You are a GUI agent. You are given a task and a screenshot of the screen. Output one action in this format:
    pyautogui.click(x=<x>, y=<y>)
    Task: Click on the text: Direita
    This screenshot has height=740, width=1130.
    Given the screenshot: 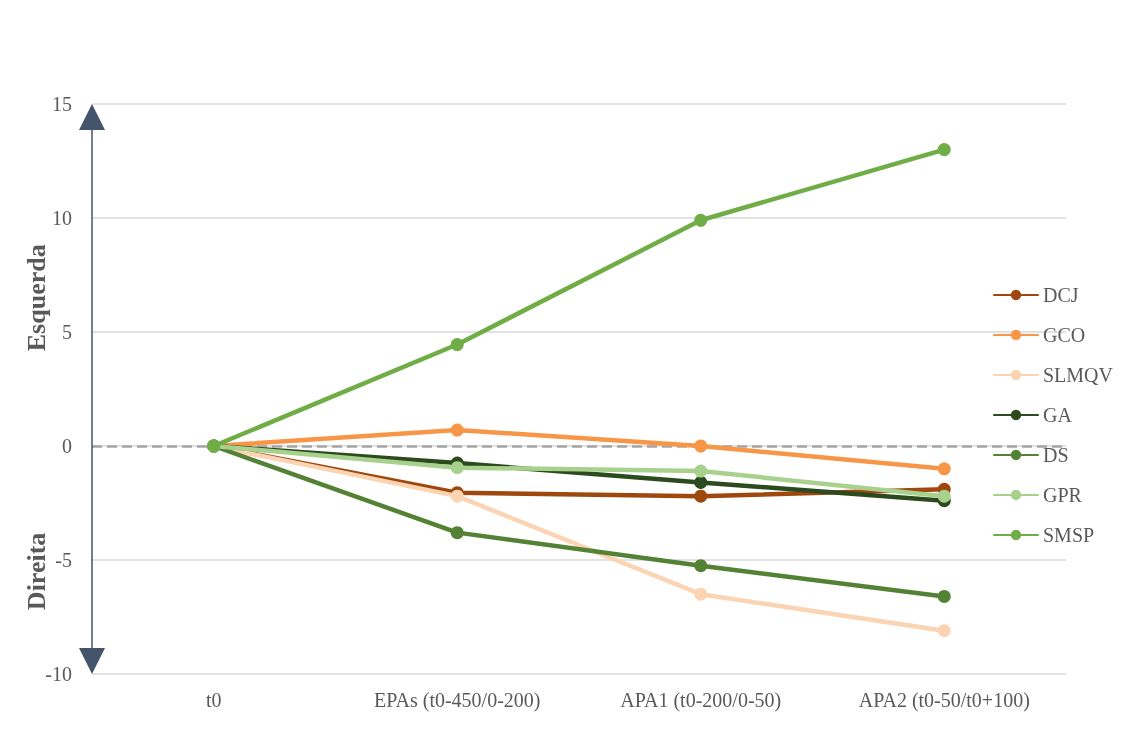 What is the action you would take?
    pyautogui.click(x=36, y=571)
    